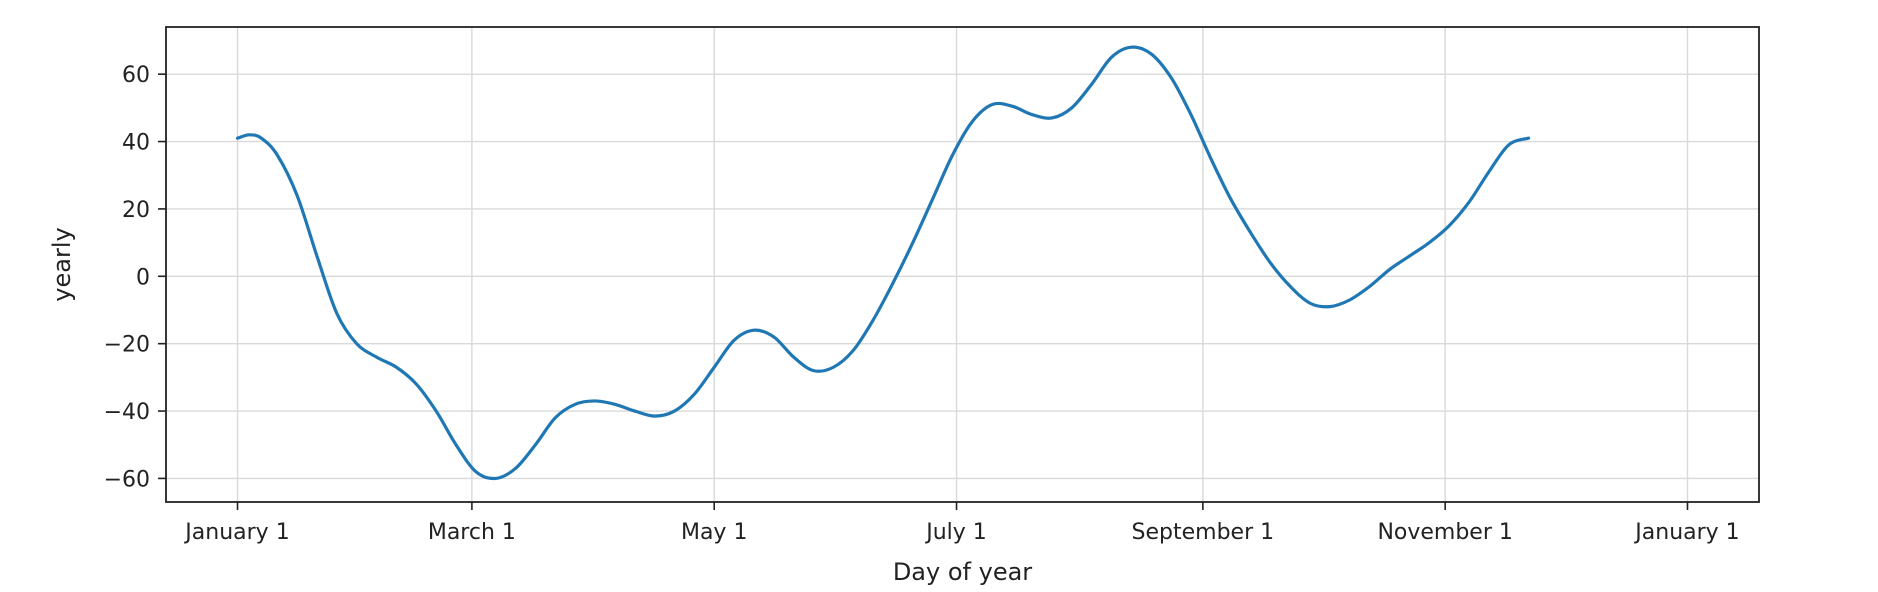 The width and height of the screenshot is (1878, 592). Describe the element at coordinates (62, 264) in the screenshot. I see `y-axis-label: yearly` at that location.